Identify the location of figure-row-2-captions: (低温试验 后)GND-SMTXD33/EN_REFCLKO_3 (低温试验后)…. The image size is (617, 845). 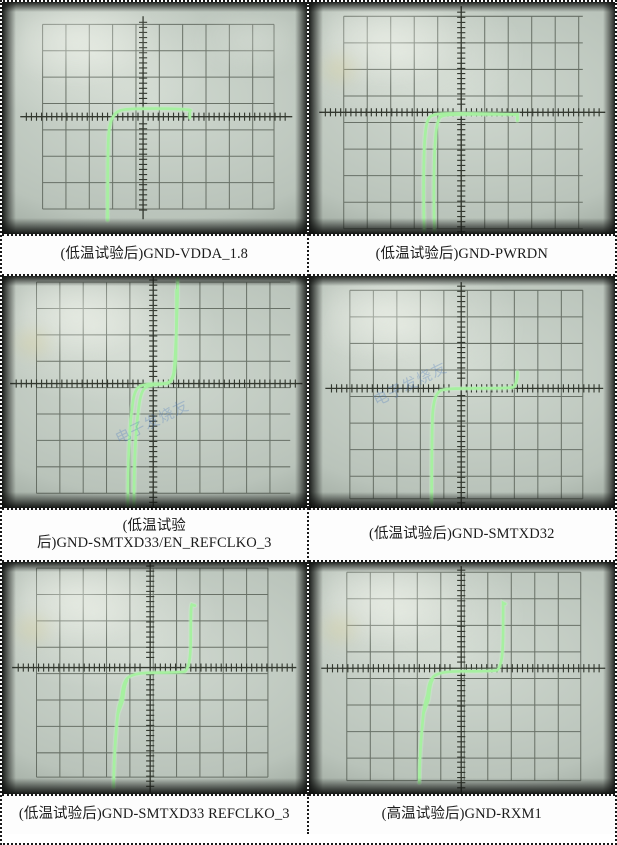
(308, 535).